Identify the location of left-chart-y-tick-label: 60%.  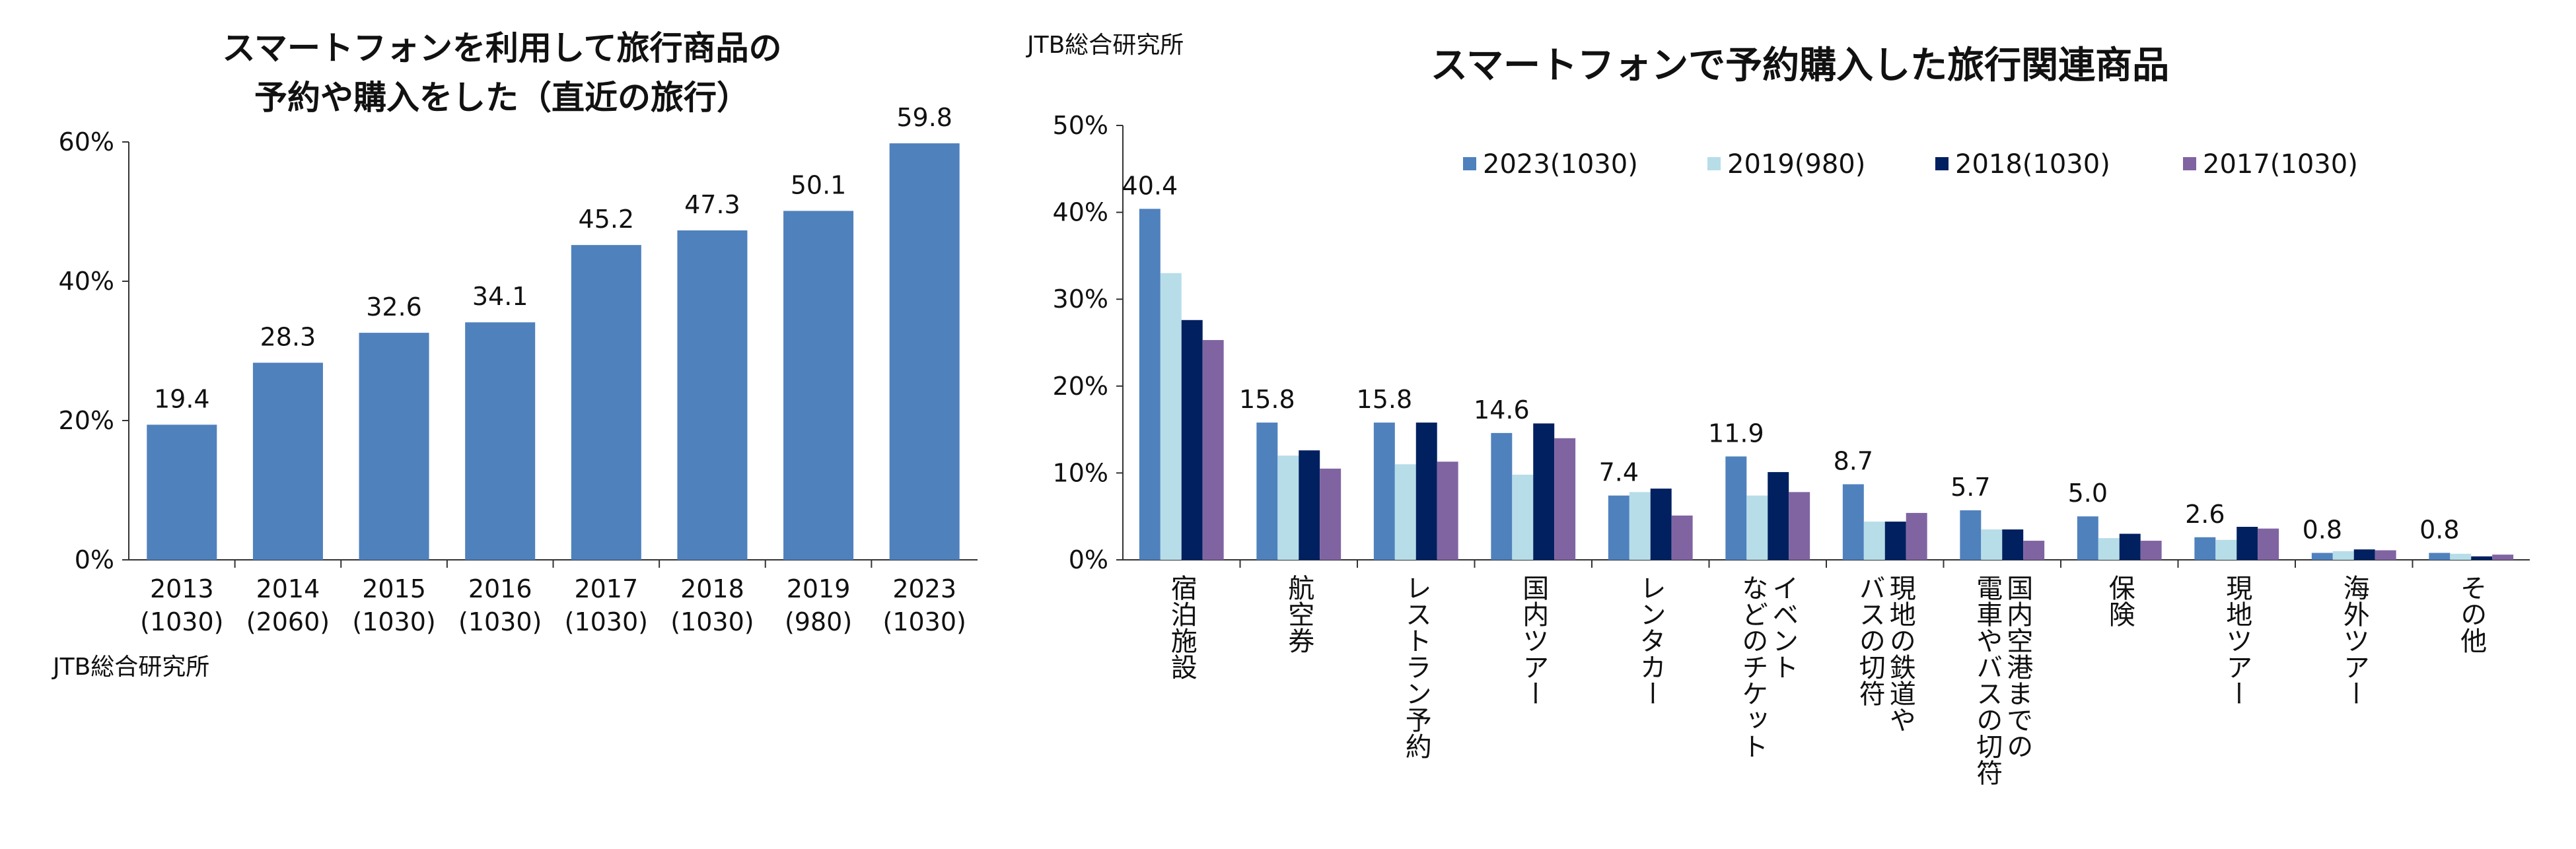
(86, 141).